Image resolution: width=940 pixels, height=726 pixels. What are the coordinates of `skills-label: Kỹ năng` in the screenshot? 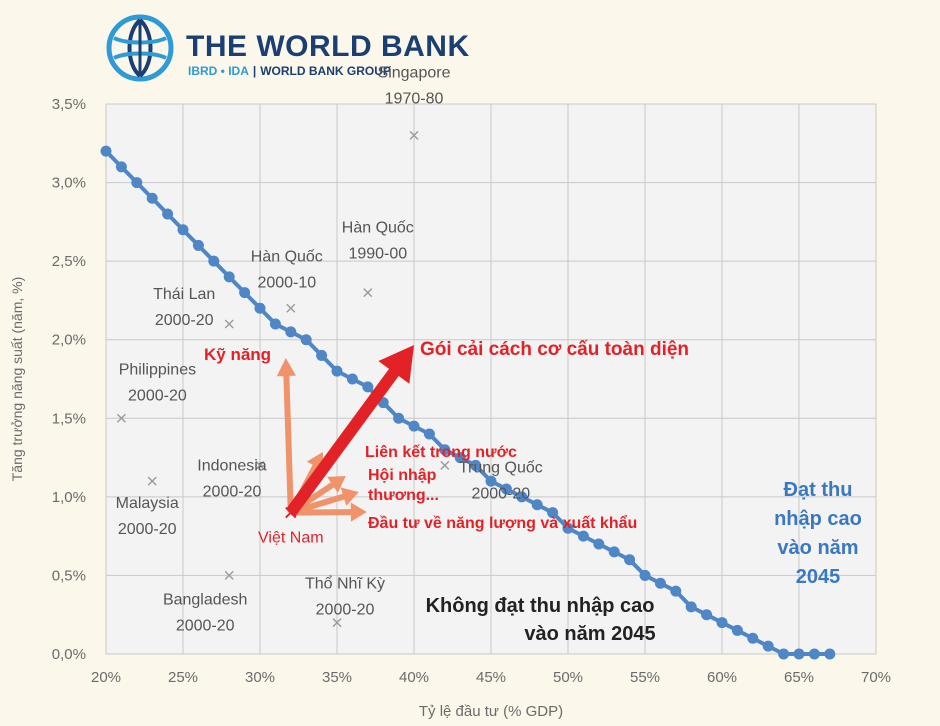 It's located at (237, 354).